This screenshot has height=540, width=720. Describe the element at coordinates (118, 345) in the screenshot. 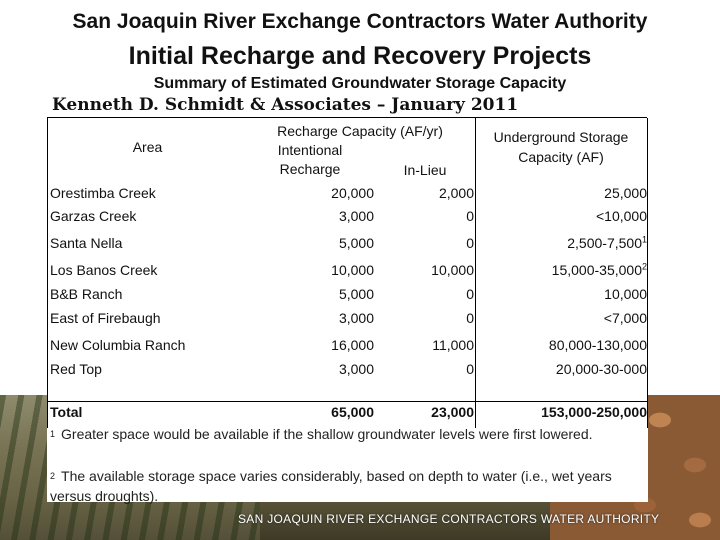

I see `row-area: New Columbia Ranch` at that location.